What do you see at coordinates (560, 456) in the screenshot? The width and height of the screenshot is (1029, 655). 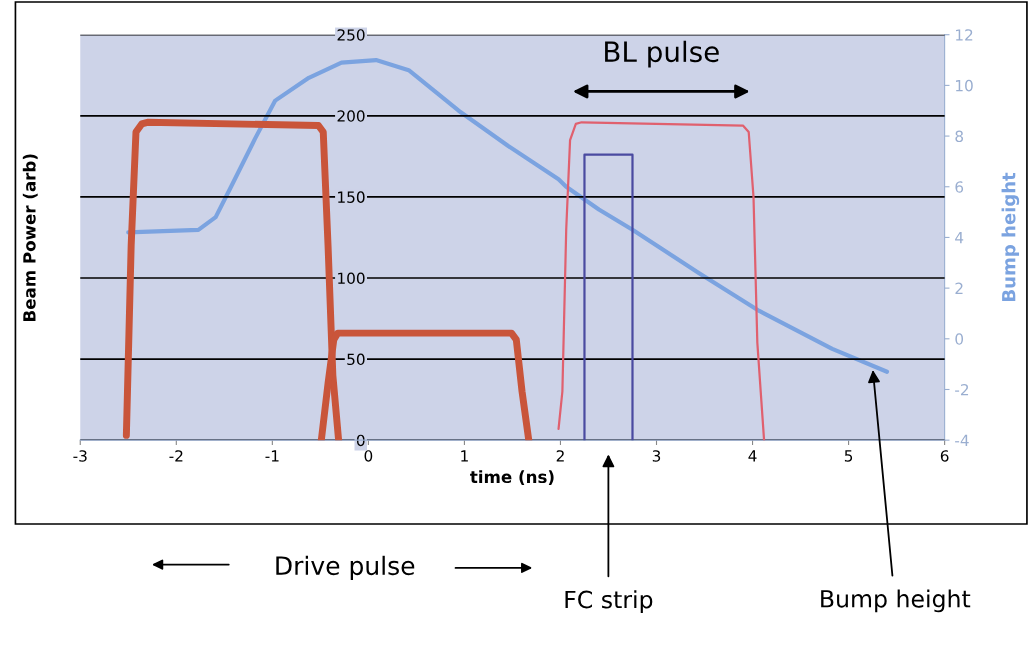 I see `x-tick-label: 2` at bounding box center [560, 456].